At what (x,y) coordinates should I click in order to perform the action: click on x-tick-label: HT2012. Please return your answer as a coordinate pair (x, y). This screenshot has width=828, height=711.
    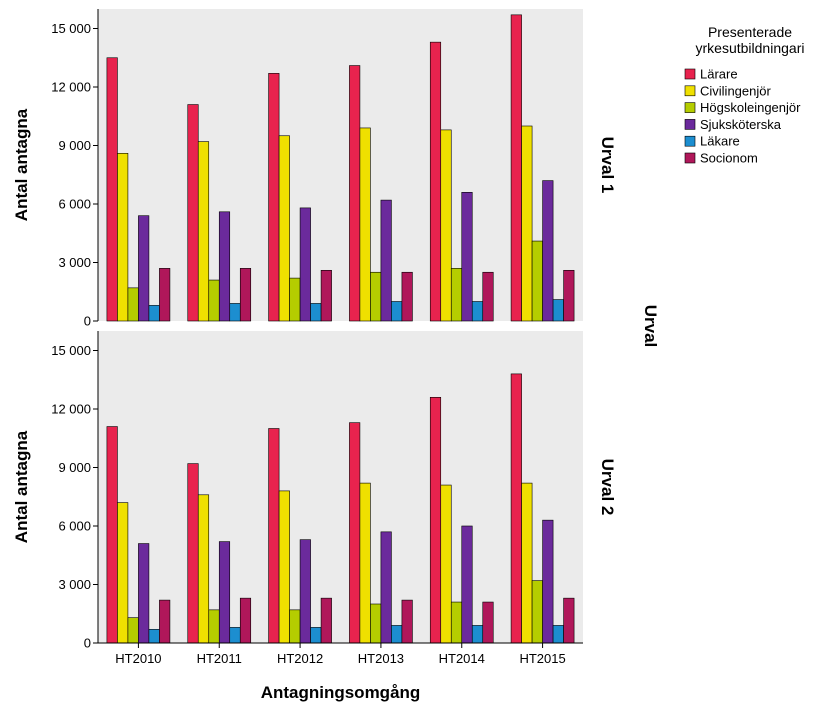
    Looking at the image, I should click on (300, 658).